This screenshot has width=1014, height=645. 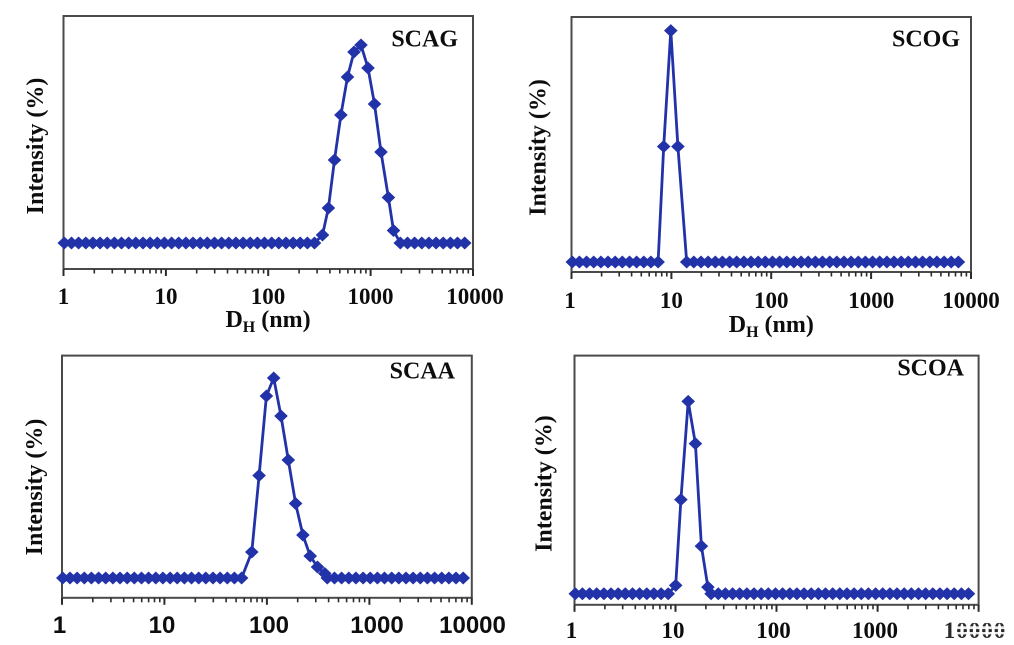 What do you see at coordinates (424, 39) in the screenshot?
I see `svg-text: SCAG` at bounding box center [424, 39].